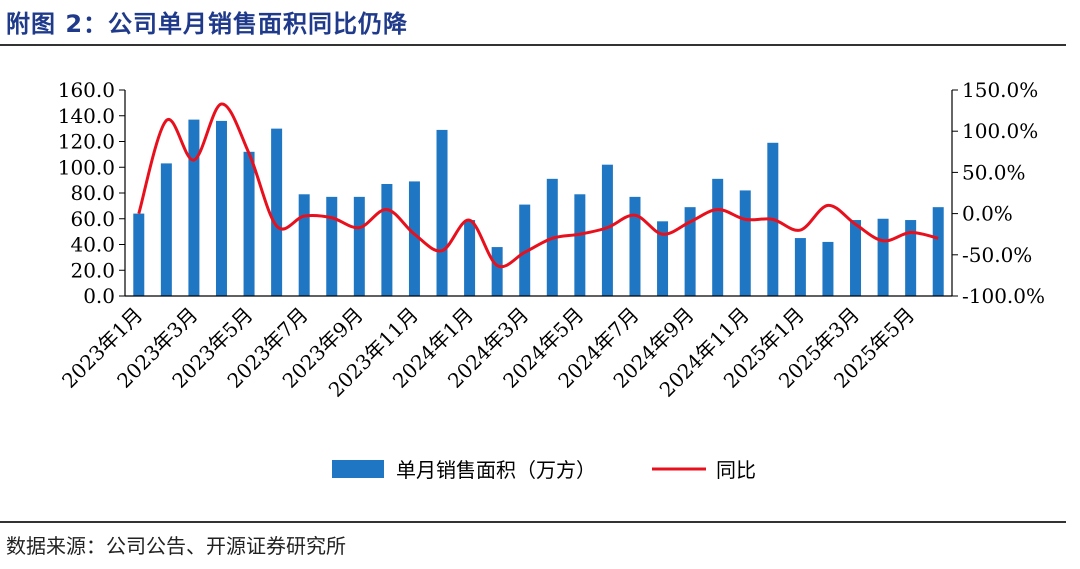  Describe the element at coordinates (92, 193) in the screenshot. I see `left-tick-label: 80.0` at that location.